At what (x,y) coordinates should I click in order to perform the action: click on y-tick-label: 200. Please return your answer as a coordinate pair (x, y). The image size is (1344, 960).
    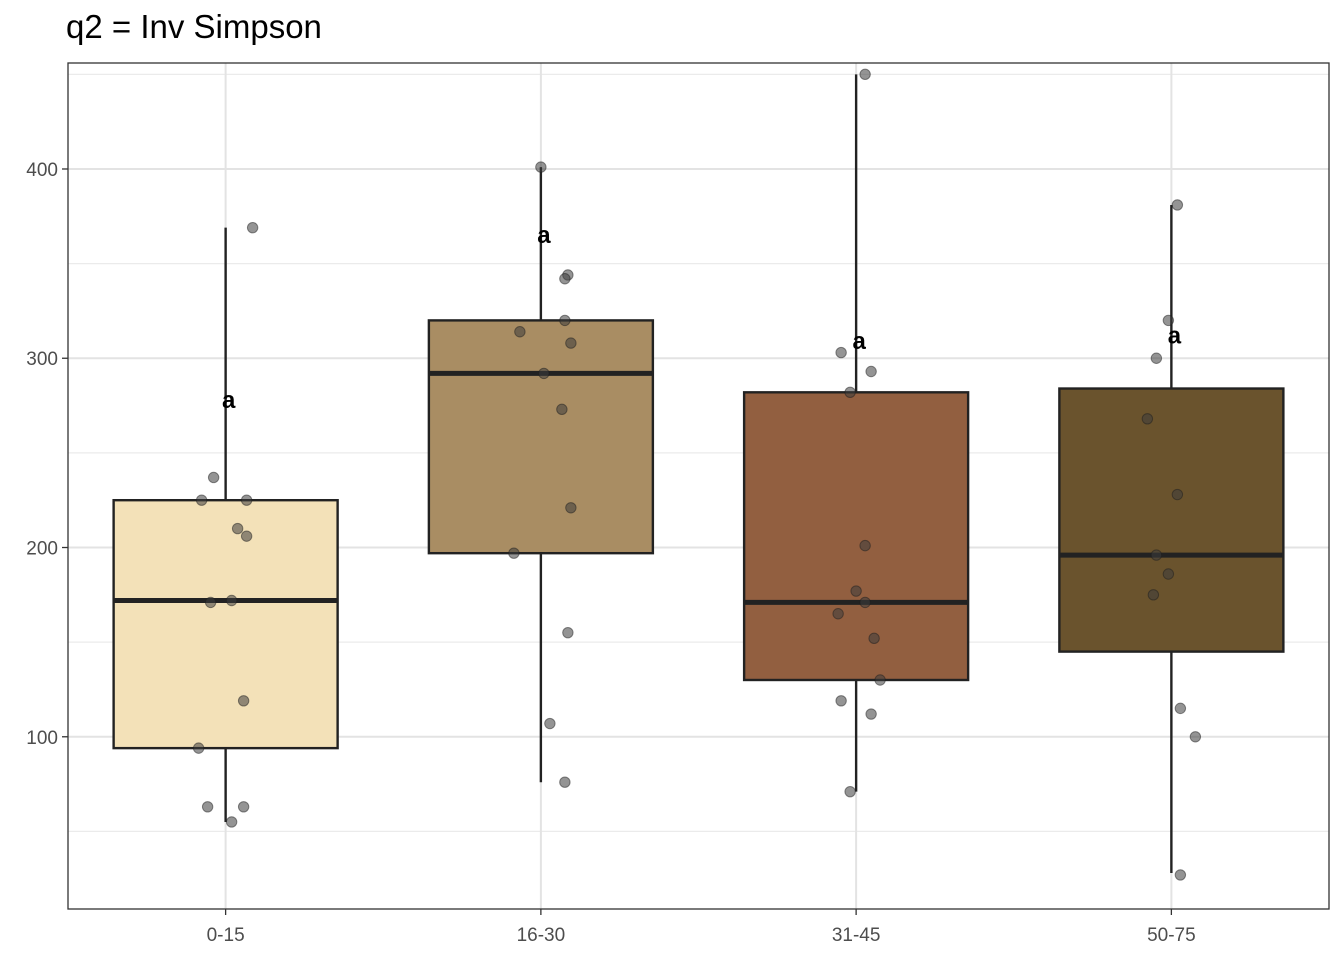
    Looking at the image, I should click on (42, 549).